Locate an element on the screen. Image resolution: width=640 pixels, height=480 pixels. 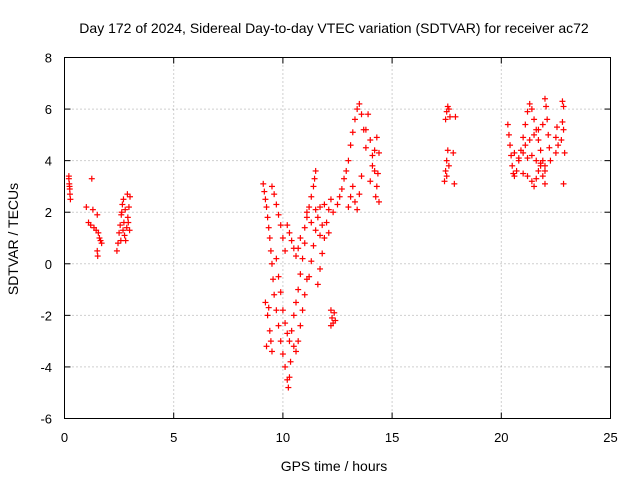
x-tick-label: 15 is located at coordinates (392, 437).